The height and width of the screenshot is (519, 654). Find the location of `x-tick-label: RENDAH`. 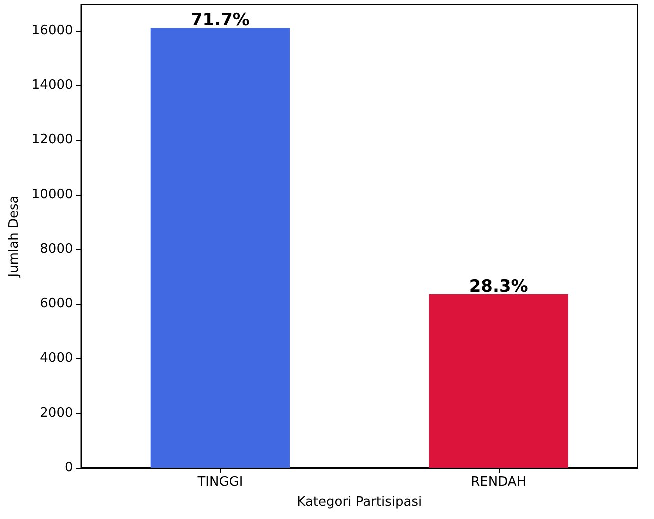

x-tick-label: RENDAH is located at coordinates (499, 482).